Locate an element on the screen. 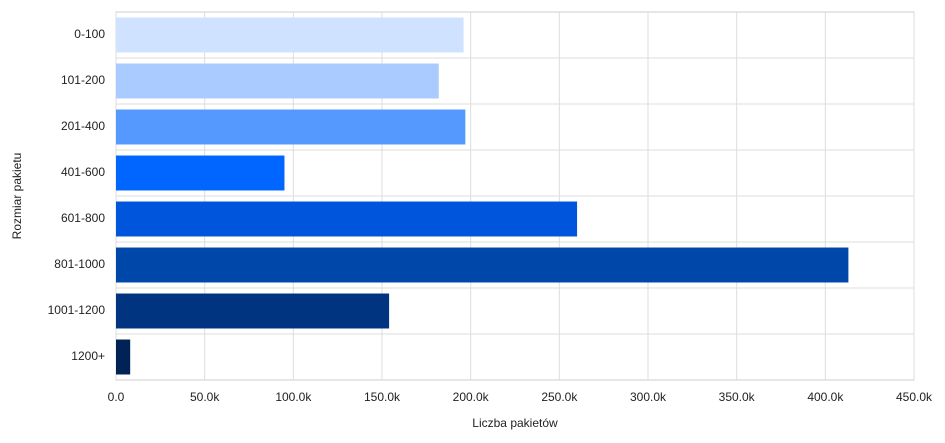  x-tick-label: 100.0k is located at coordinates (293, 397).